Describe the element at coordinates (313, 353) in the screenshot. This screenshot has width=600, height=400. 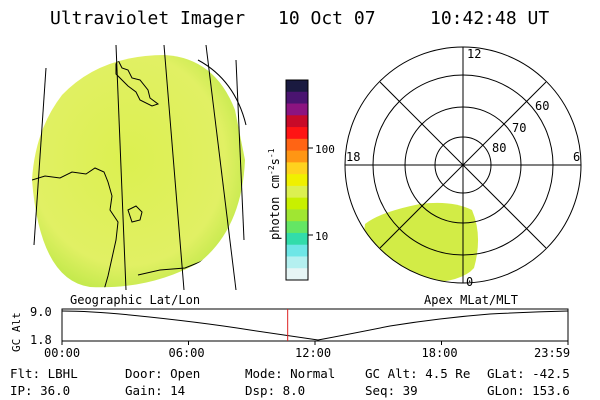
I see `altitude-xtick-label: 12:00` at that location.